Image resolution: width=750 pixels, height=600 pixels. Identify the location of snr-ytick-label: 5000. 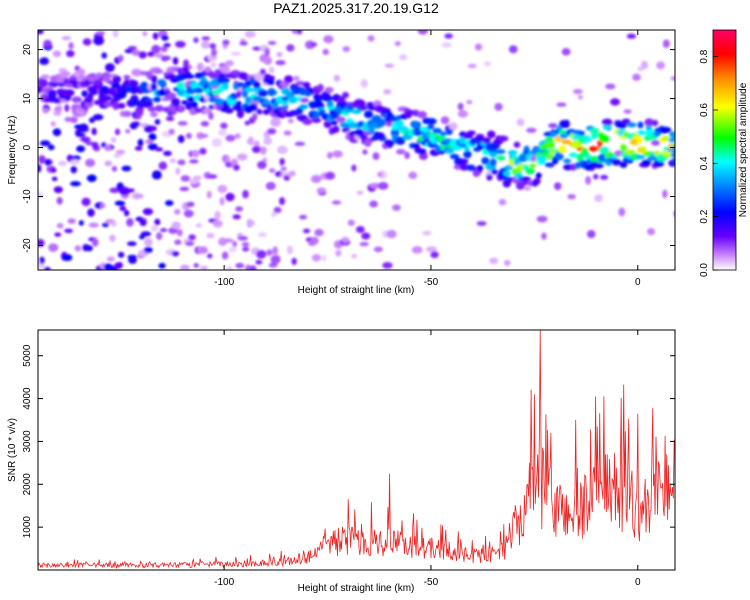
(27, 355).